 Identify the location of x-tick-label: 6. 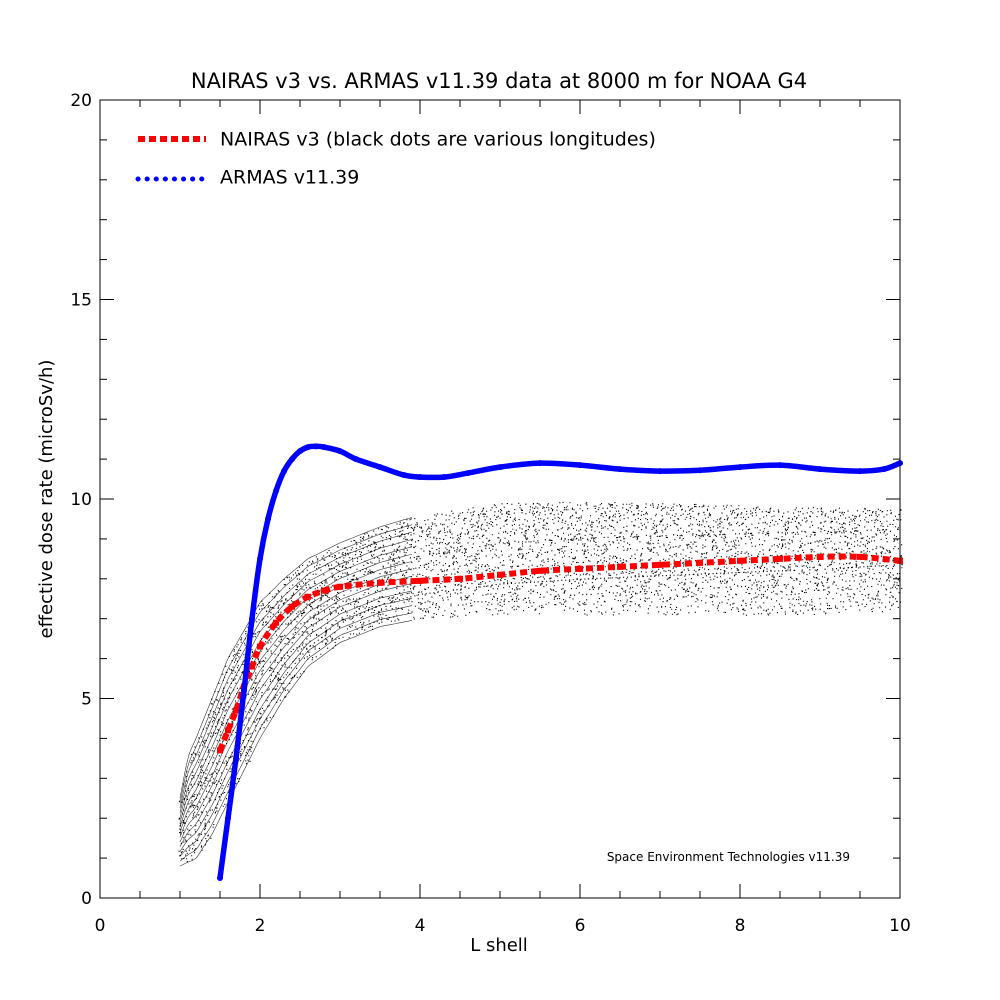
(580, 926).